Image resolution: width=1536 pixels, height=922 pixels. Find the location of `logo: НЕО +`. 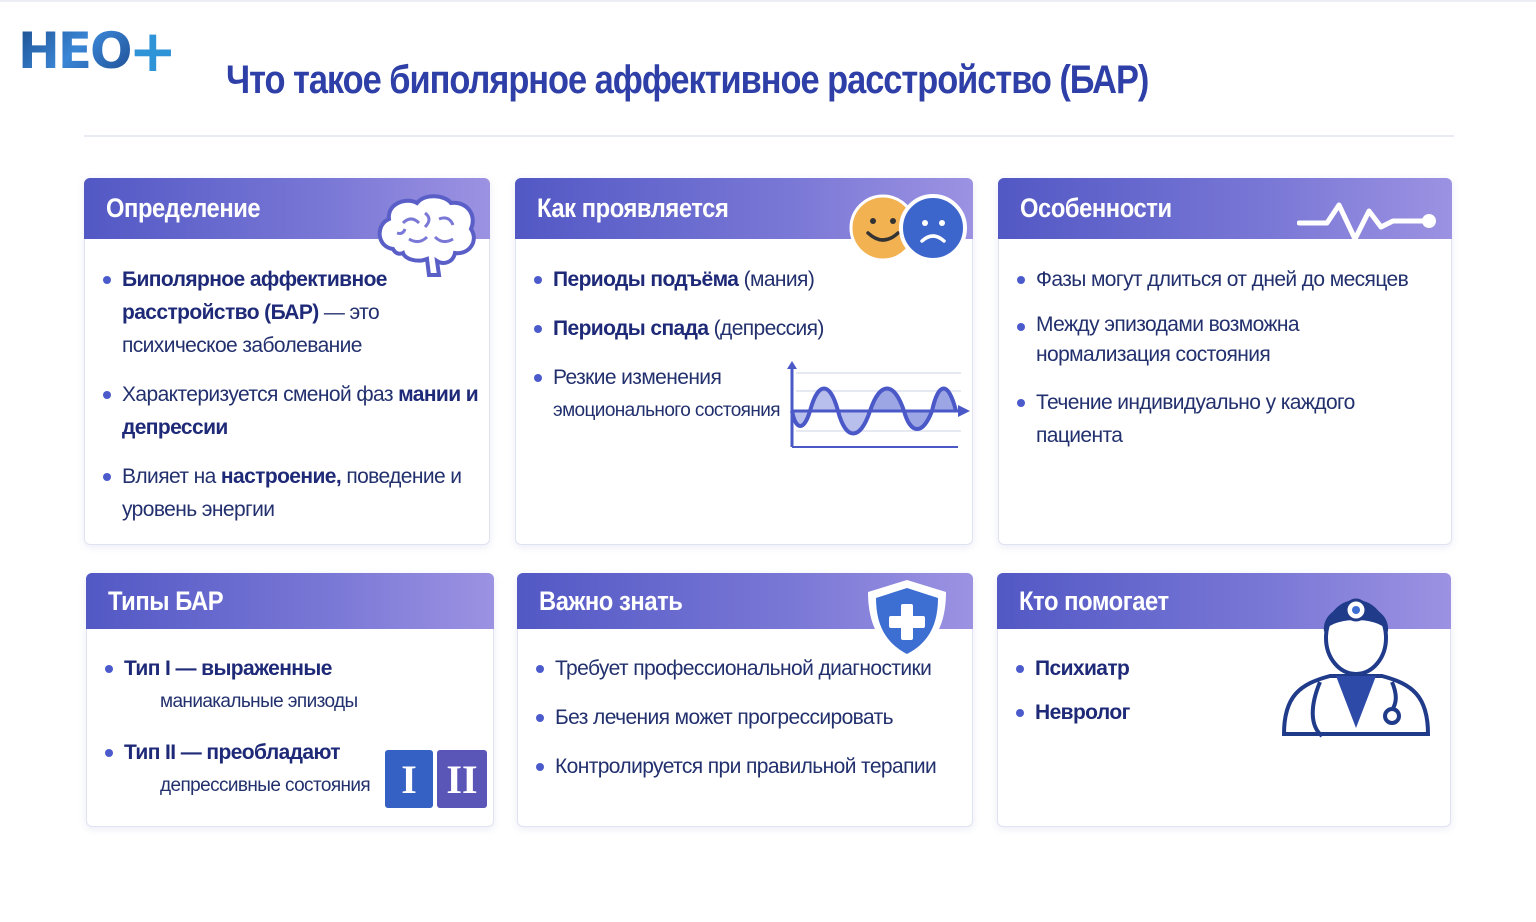

logo: НЕО + is located at coordinates (98, 51).